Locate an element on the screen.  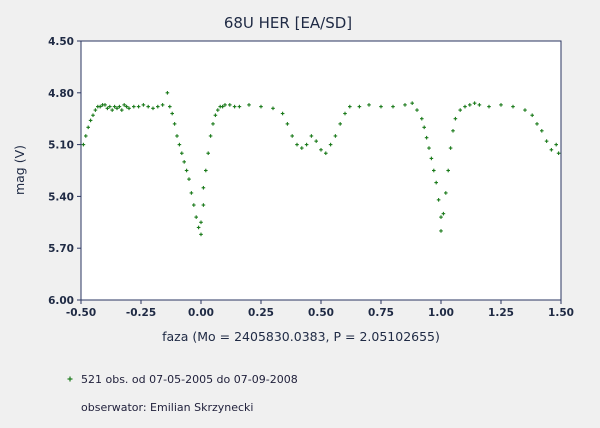
legend-marker-icon is located at coordinates (70, 379).